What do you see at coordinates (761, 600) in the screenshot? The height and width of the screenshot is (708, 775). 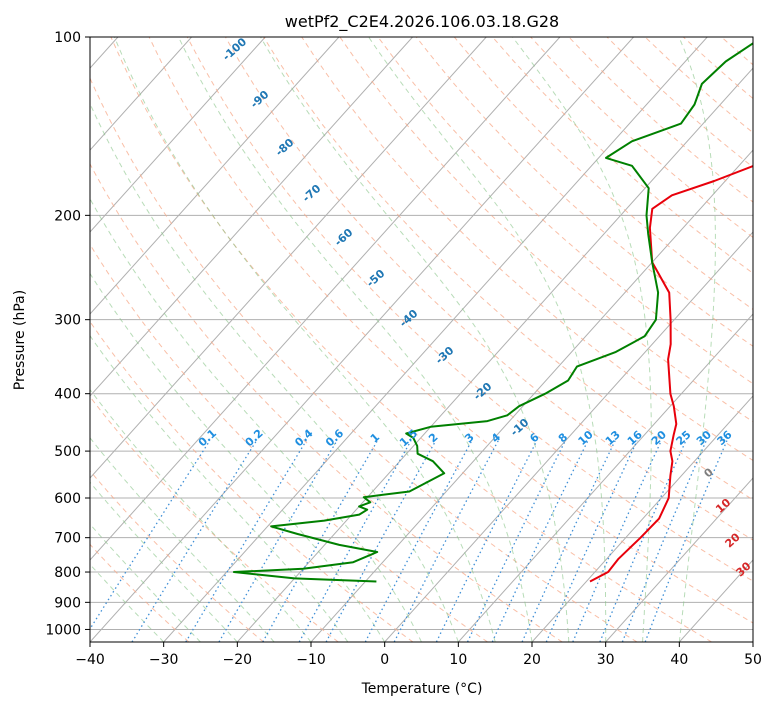 I see `dry-adiabat-label: 40` at bounding box center [761, 600].